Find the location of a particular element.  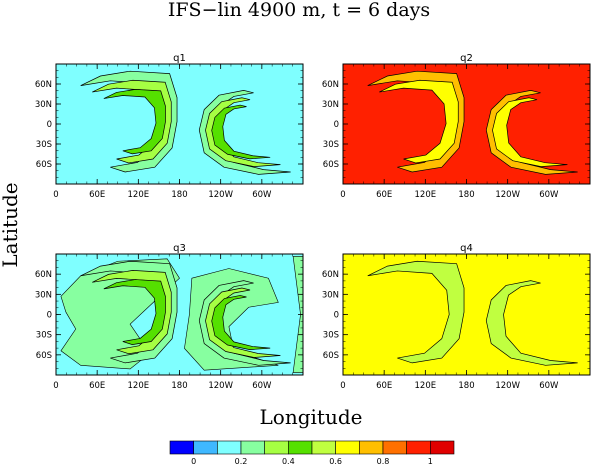

colorbar-tick-label: 1 is located at coordinates (430, 461).